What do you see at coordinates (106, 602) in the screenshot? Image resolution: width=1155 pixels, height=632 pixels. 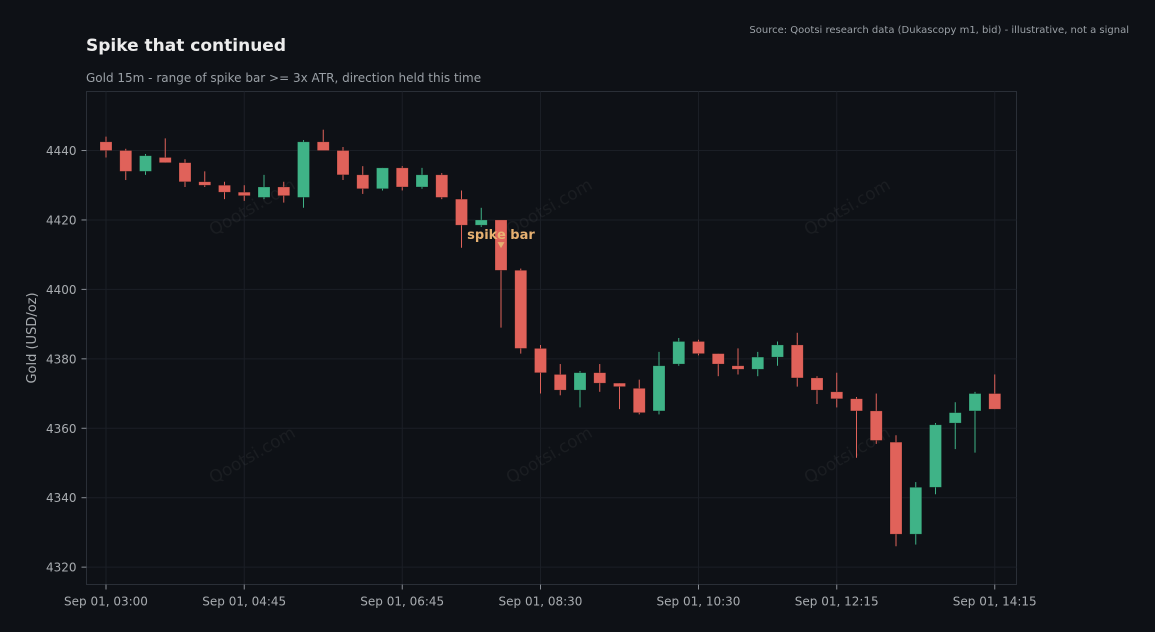 I see `x-tick-label: Sep 01, 03:00` at bounding box center [106, 602].